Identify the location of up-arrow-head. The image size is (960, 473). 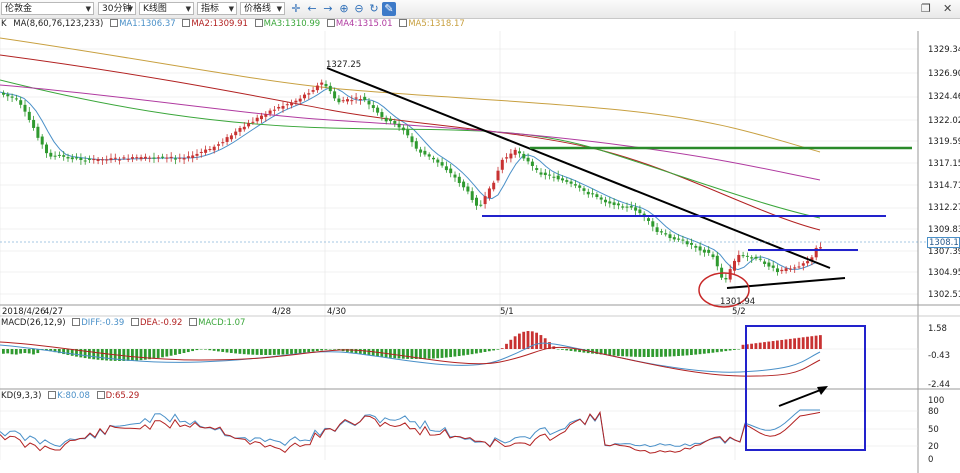
(822, 390).